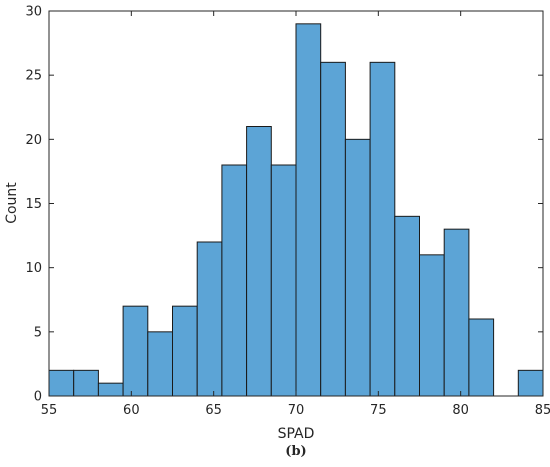 Image resolution: width=550 pixels, height=467 pixels. Describe the element at coordinates (542, 410) in the screenshot. I see `x-tick-label: 85` at that location.